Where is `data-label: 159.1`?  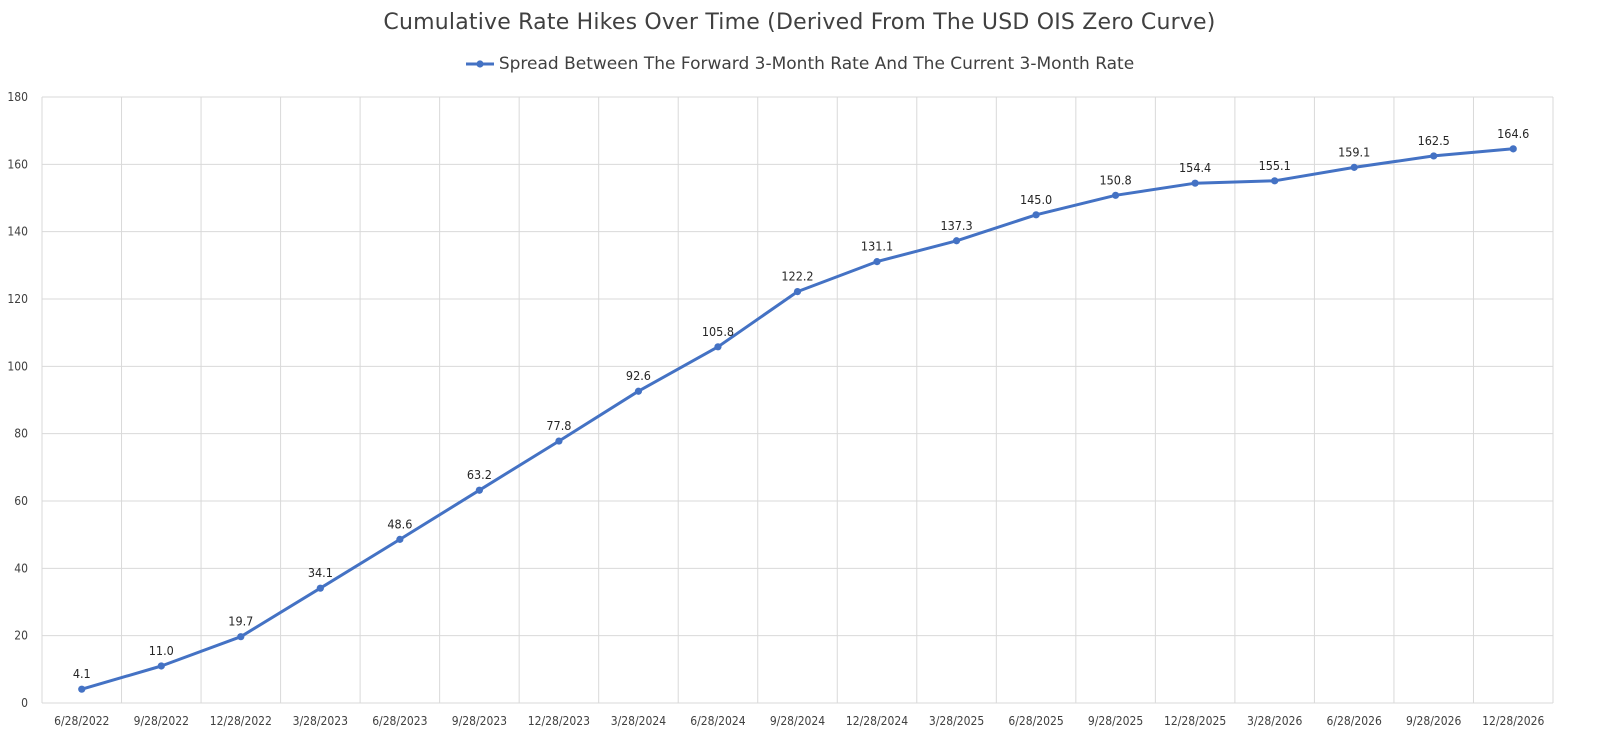 data-label: 159.1 is located at coordinates (1354, 151).